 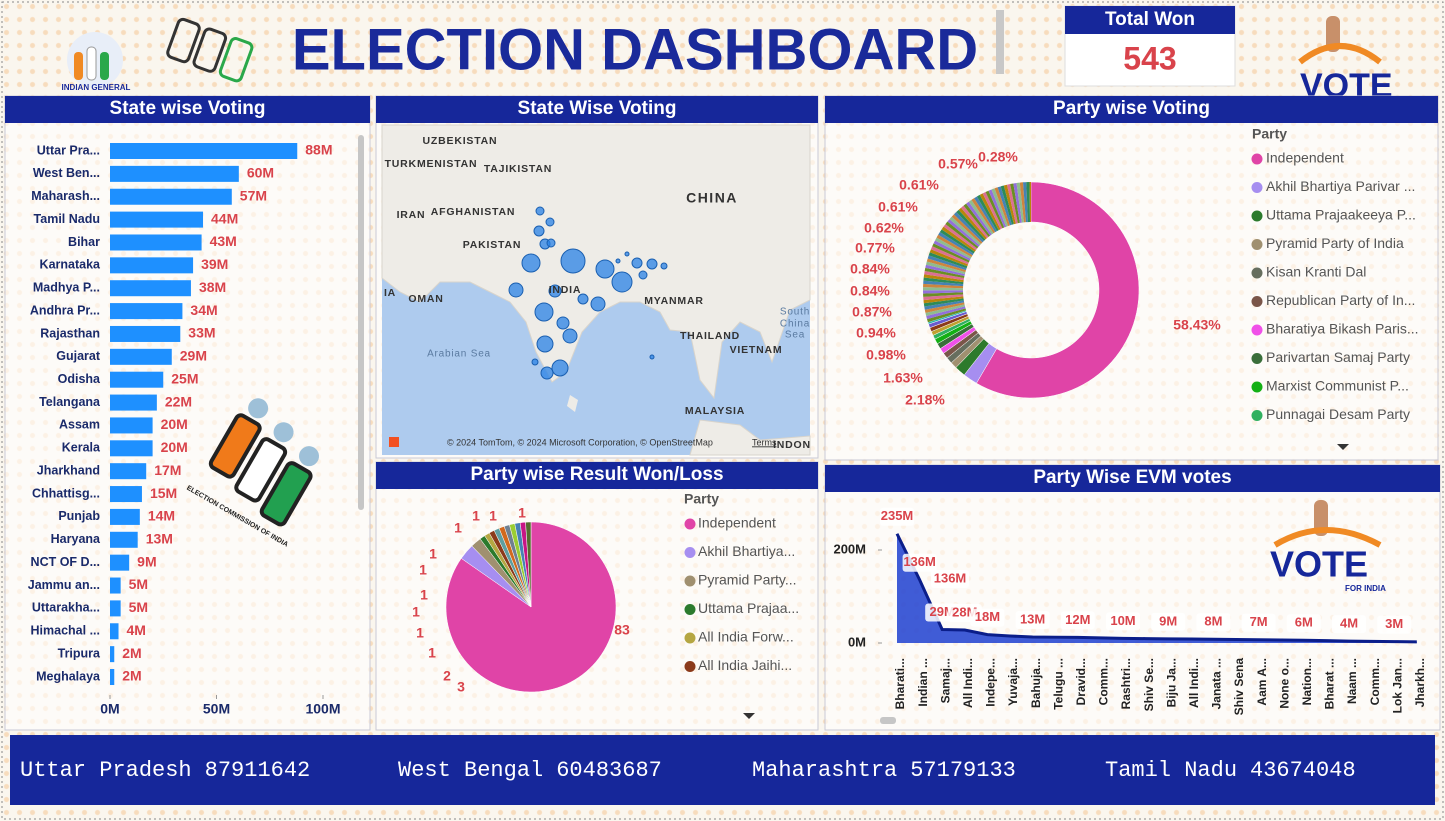 I want to click on category-label: Bihar, so click(x=84, y=242).